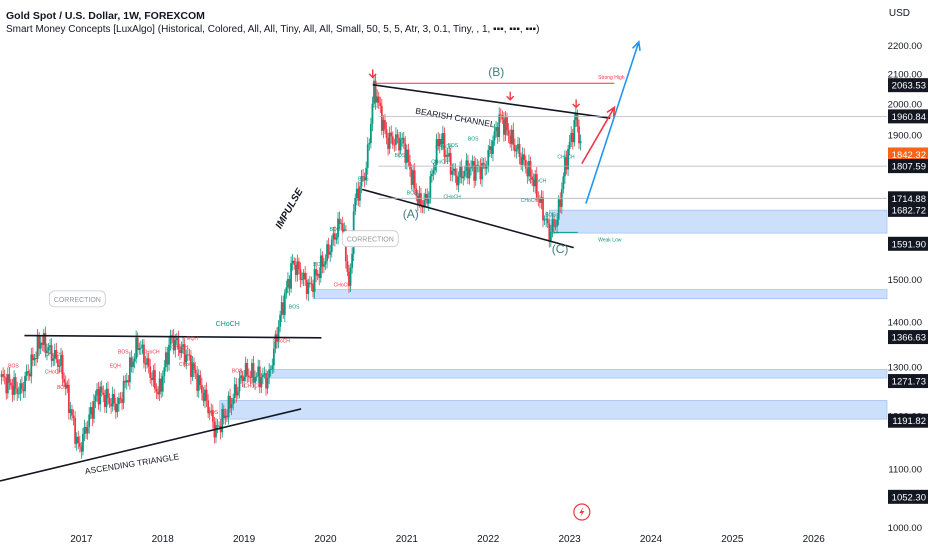  I want to click on y-tick-label: 1500.00, so click(905, 280).